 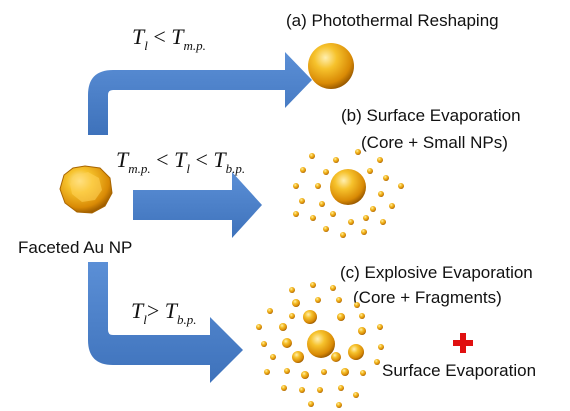 I want to click on condition-b: Tm.p. < Tl < Tb.p., so click(x=180, y=161).